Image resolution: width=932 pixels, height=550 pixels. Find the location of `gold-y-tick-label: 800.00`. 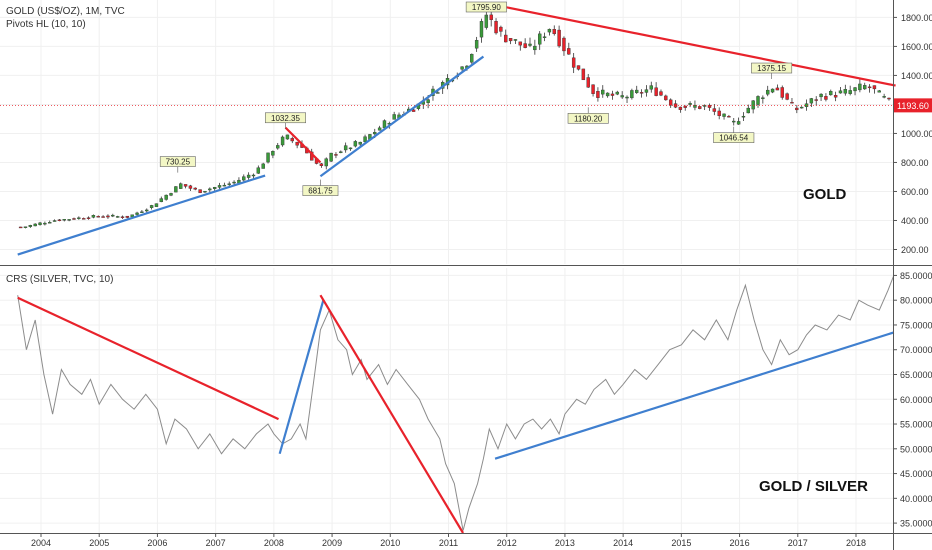

gold-y-tick-label: 800.00 is located at coordinates (915, 163).